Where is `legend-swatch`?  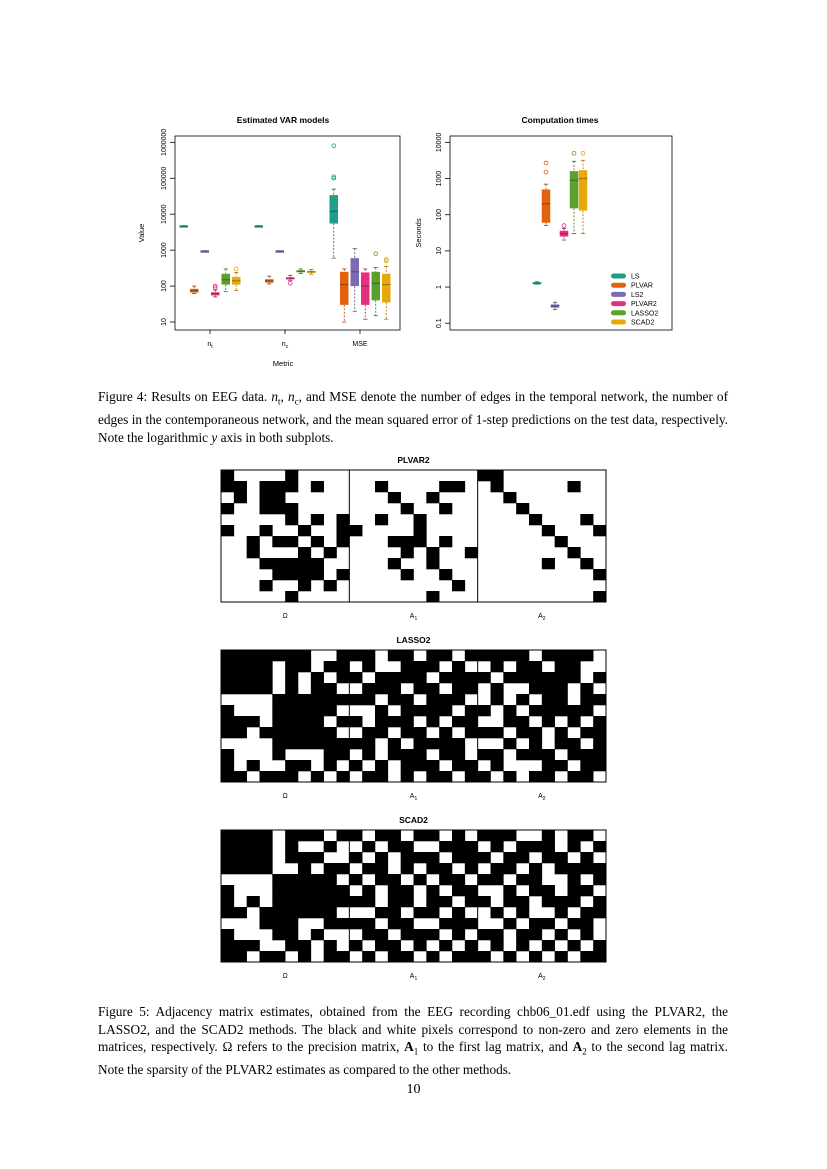 legend-swatch is located at coordinates (618, 294).